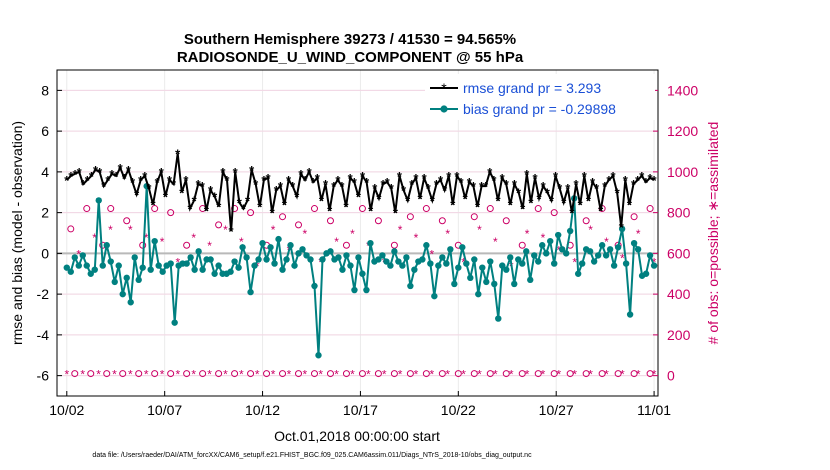  I want to click on y-tick-label: -4, so click(43, 335).